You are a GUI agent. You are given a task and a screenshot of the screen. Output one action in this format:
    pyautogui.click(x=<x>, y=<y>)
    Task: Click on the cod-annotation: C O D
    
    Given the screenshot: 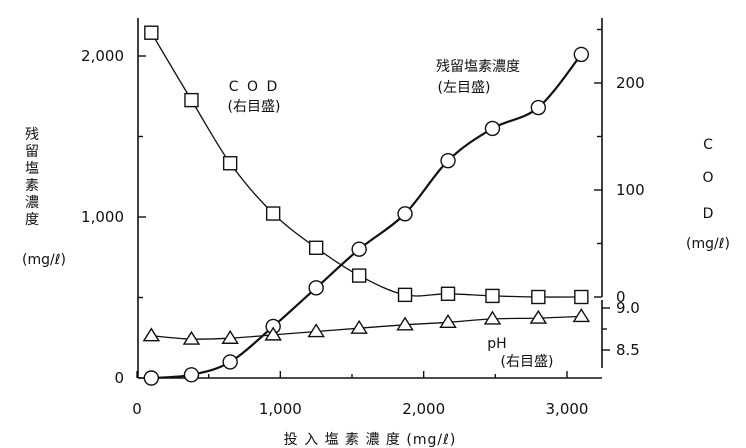 What is the action you would take?
    pyautogui.click(x=254, y=87)
    